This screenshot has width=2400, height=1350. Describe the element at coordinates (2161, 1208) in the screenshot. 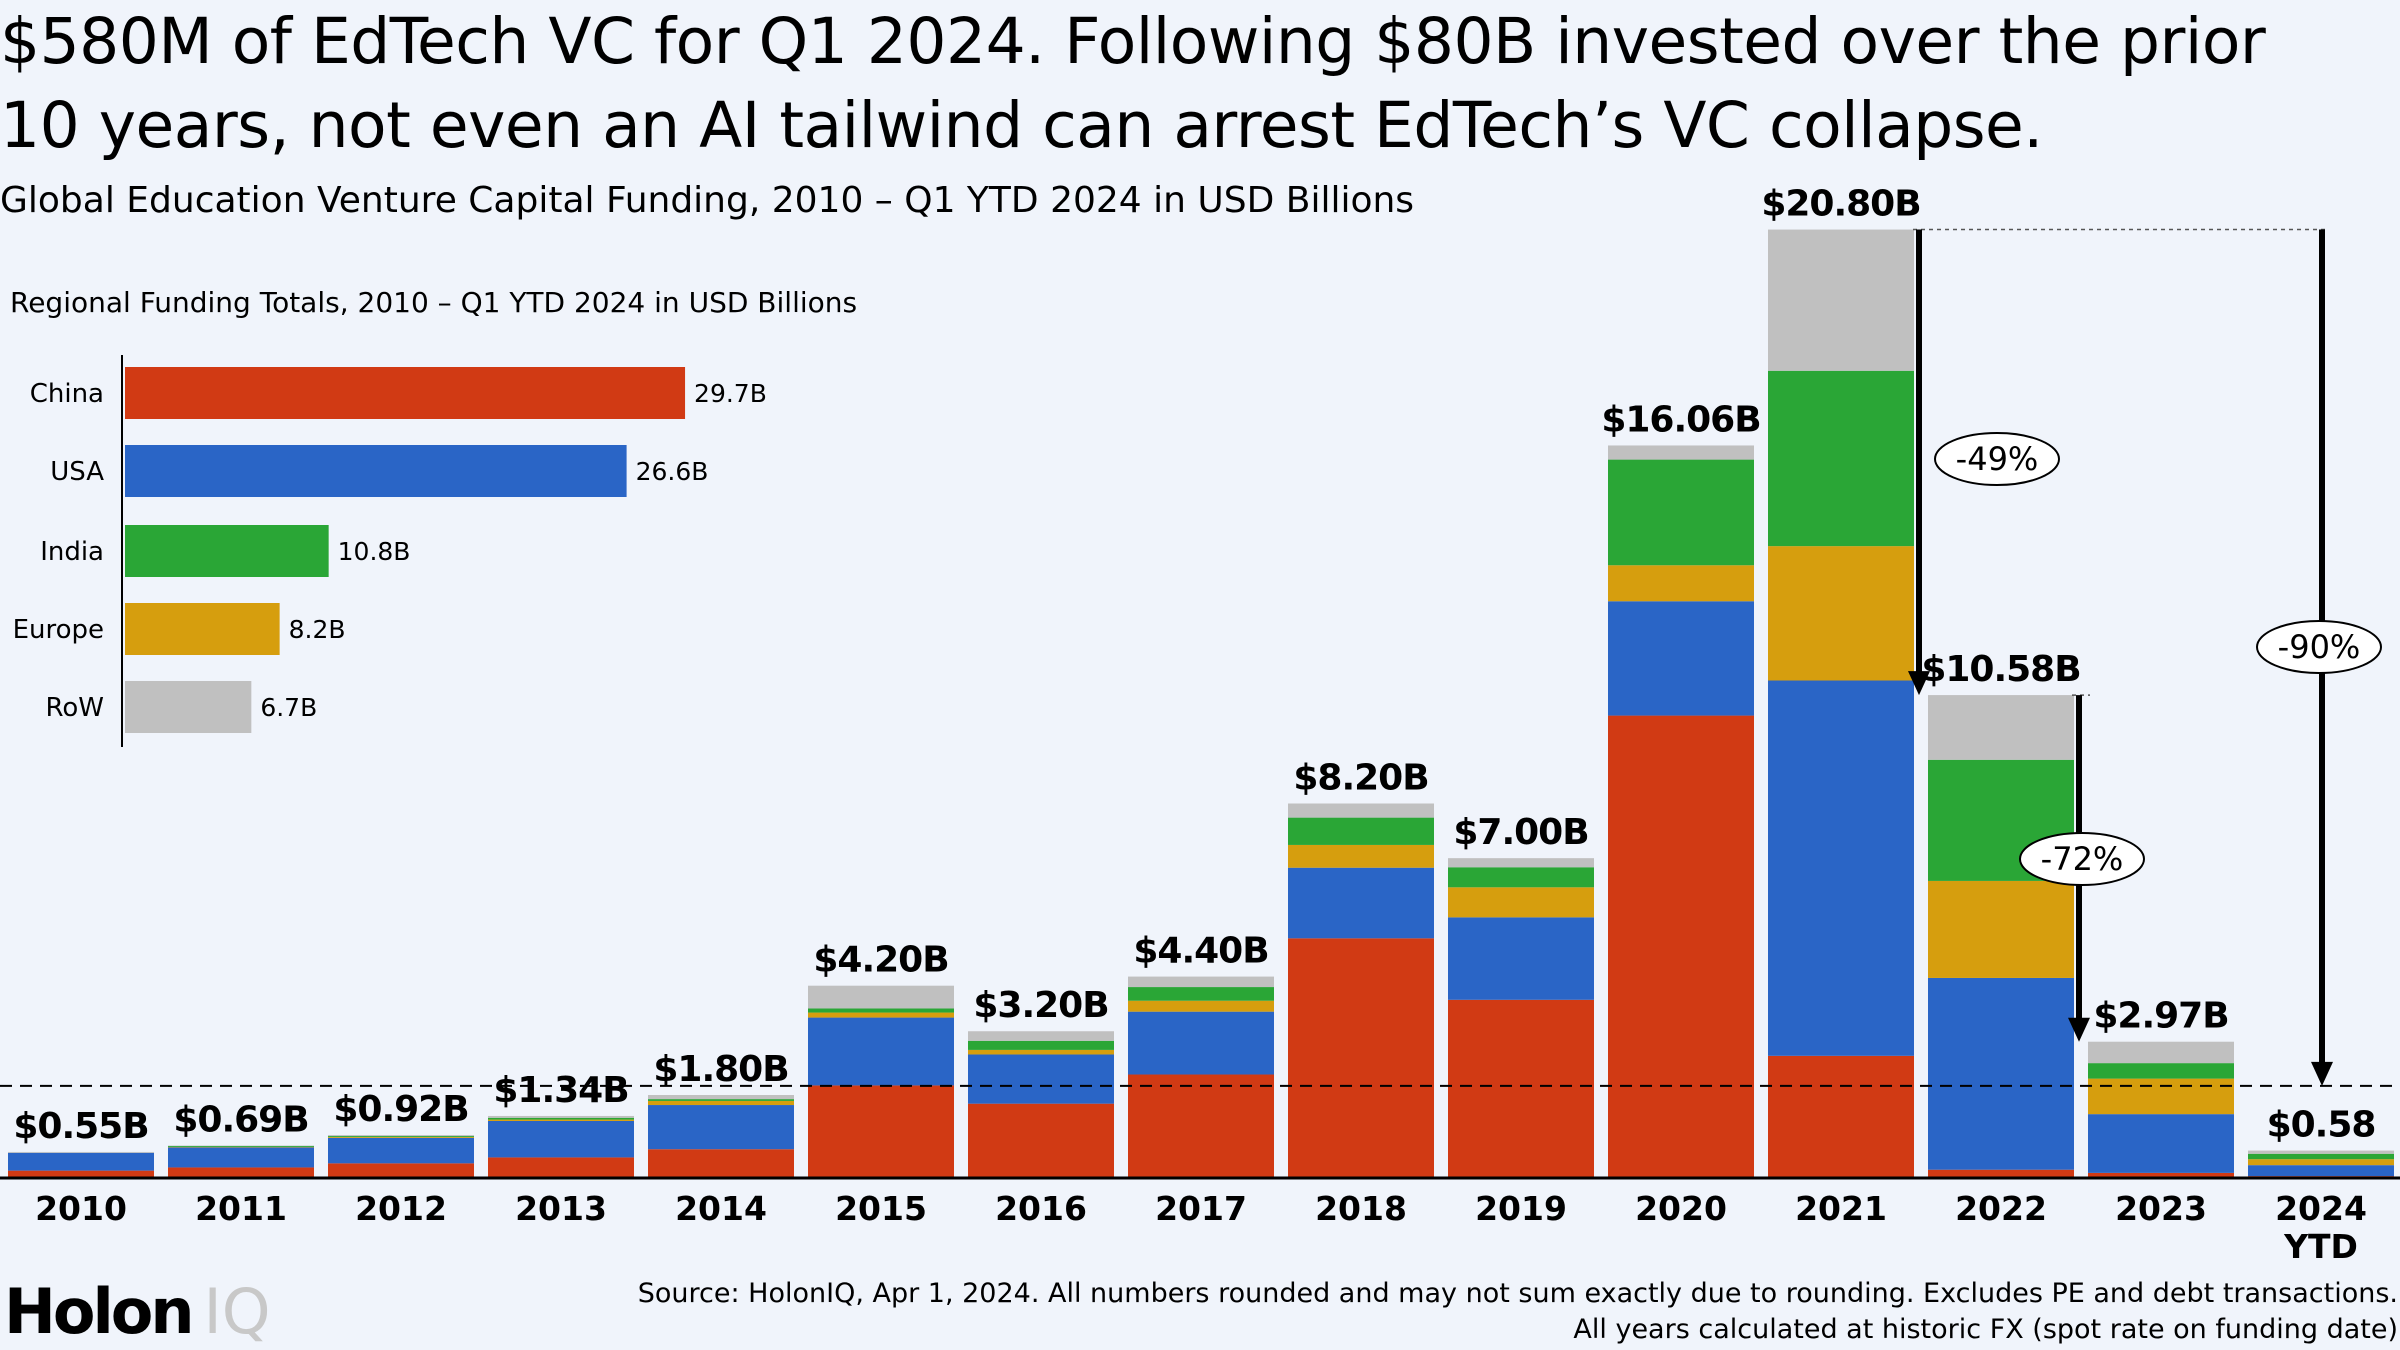

I see `x-tick-label-2023: 2023` at that location.